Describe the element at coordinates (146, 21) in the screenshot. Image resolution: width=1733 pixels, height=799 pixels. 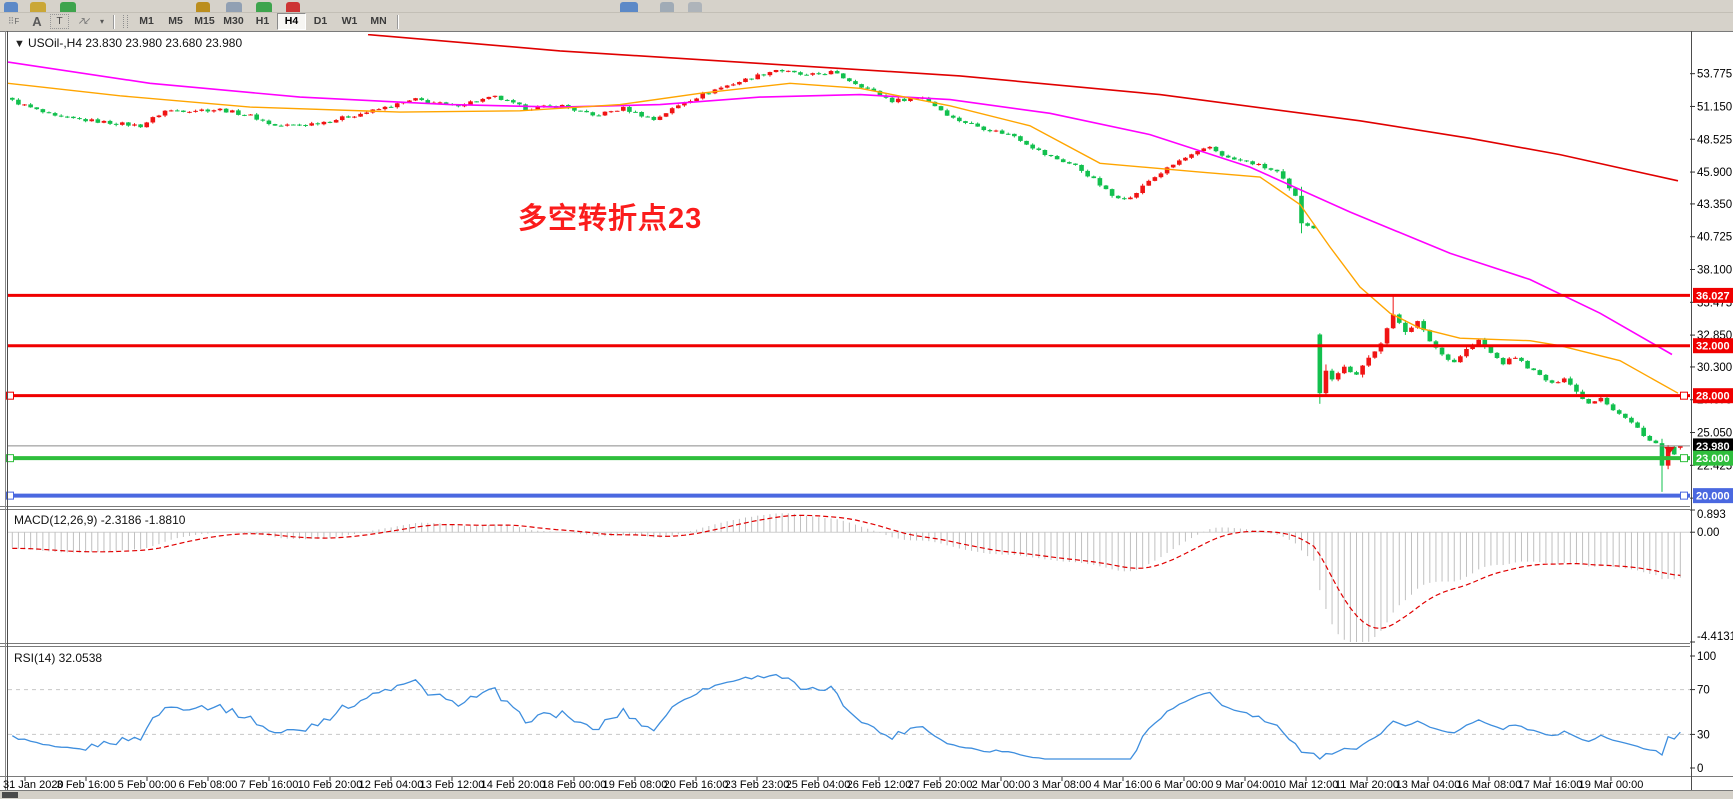
I see `timeframe-button-m1: M1` at that location.